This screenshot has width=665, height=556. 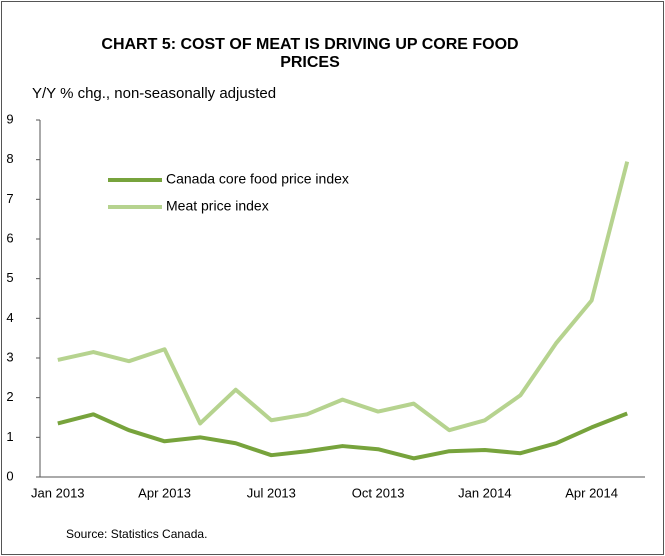 I want to click on x-tick-label: Apr 2013, so click(x=164, y=492).